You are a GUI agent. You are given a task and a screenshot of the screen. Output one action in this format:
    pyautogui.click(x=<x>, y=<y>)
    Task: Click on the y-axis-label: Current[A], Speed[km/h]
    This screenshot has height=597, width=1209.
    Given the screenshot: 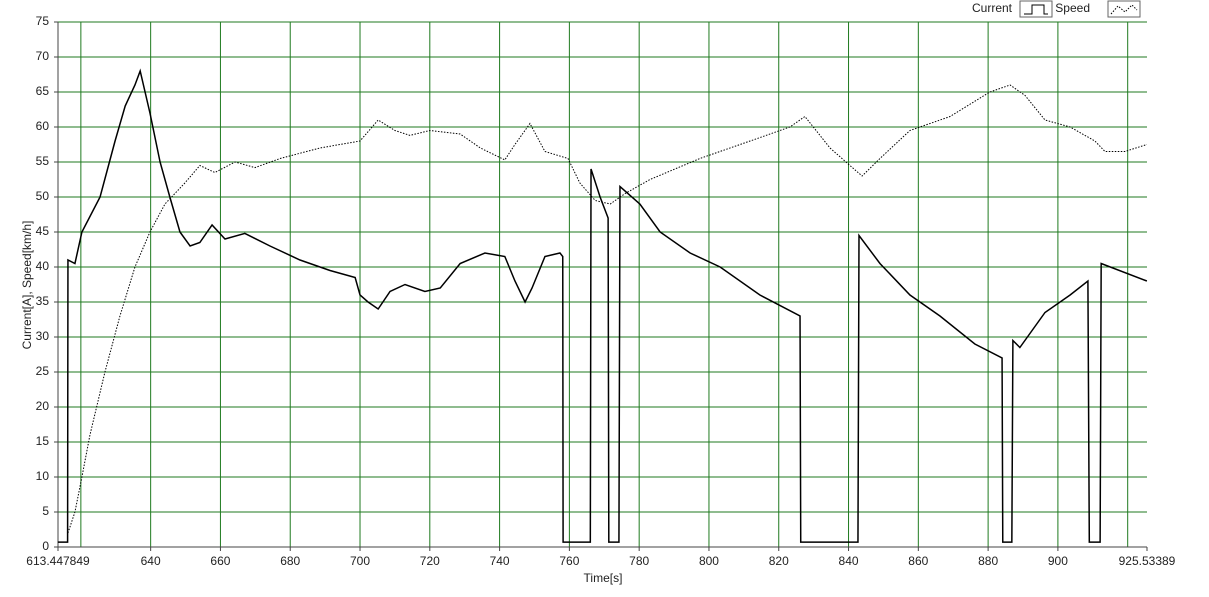 What is the action you would take?
    pyautogui.click(x=27, y=285)
    